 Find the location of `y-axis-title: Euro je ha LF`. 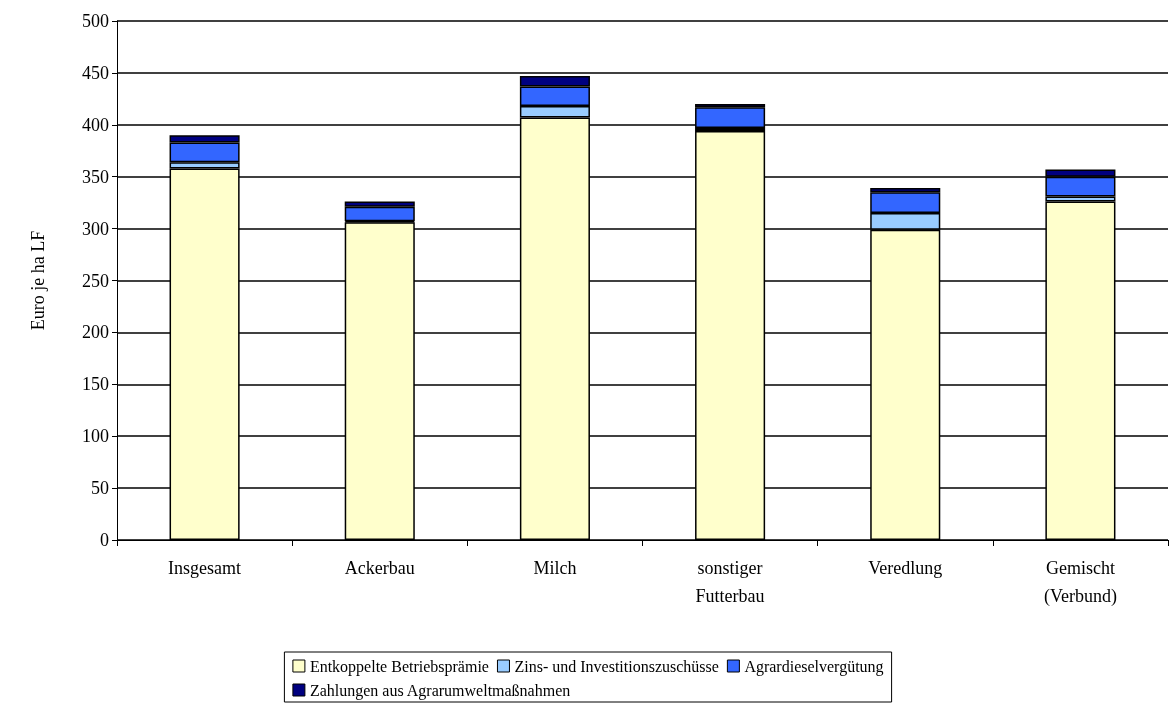

y-axis-title: Euro je ha LF is located at coordinates (38, 280).